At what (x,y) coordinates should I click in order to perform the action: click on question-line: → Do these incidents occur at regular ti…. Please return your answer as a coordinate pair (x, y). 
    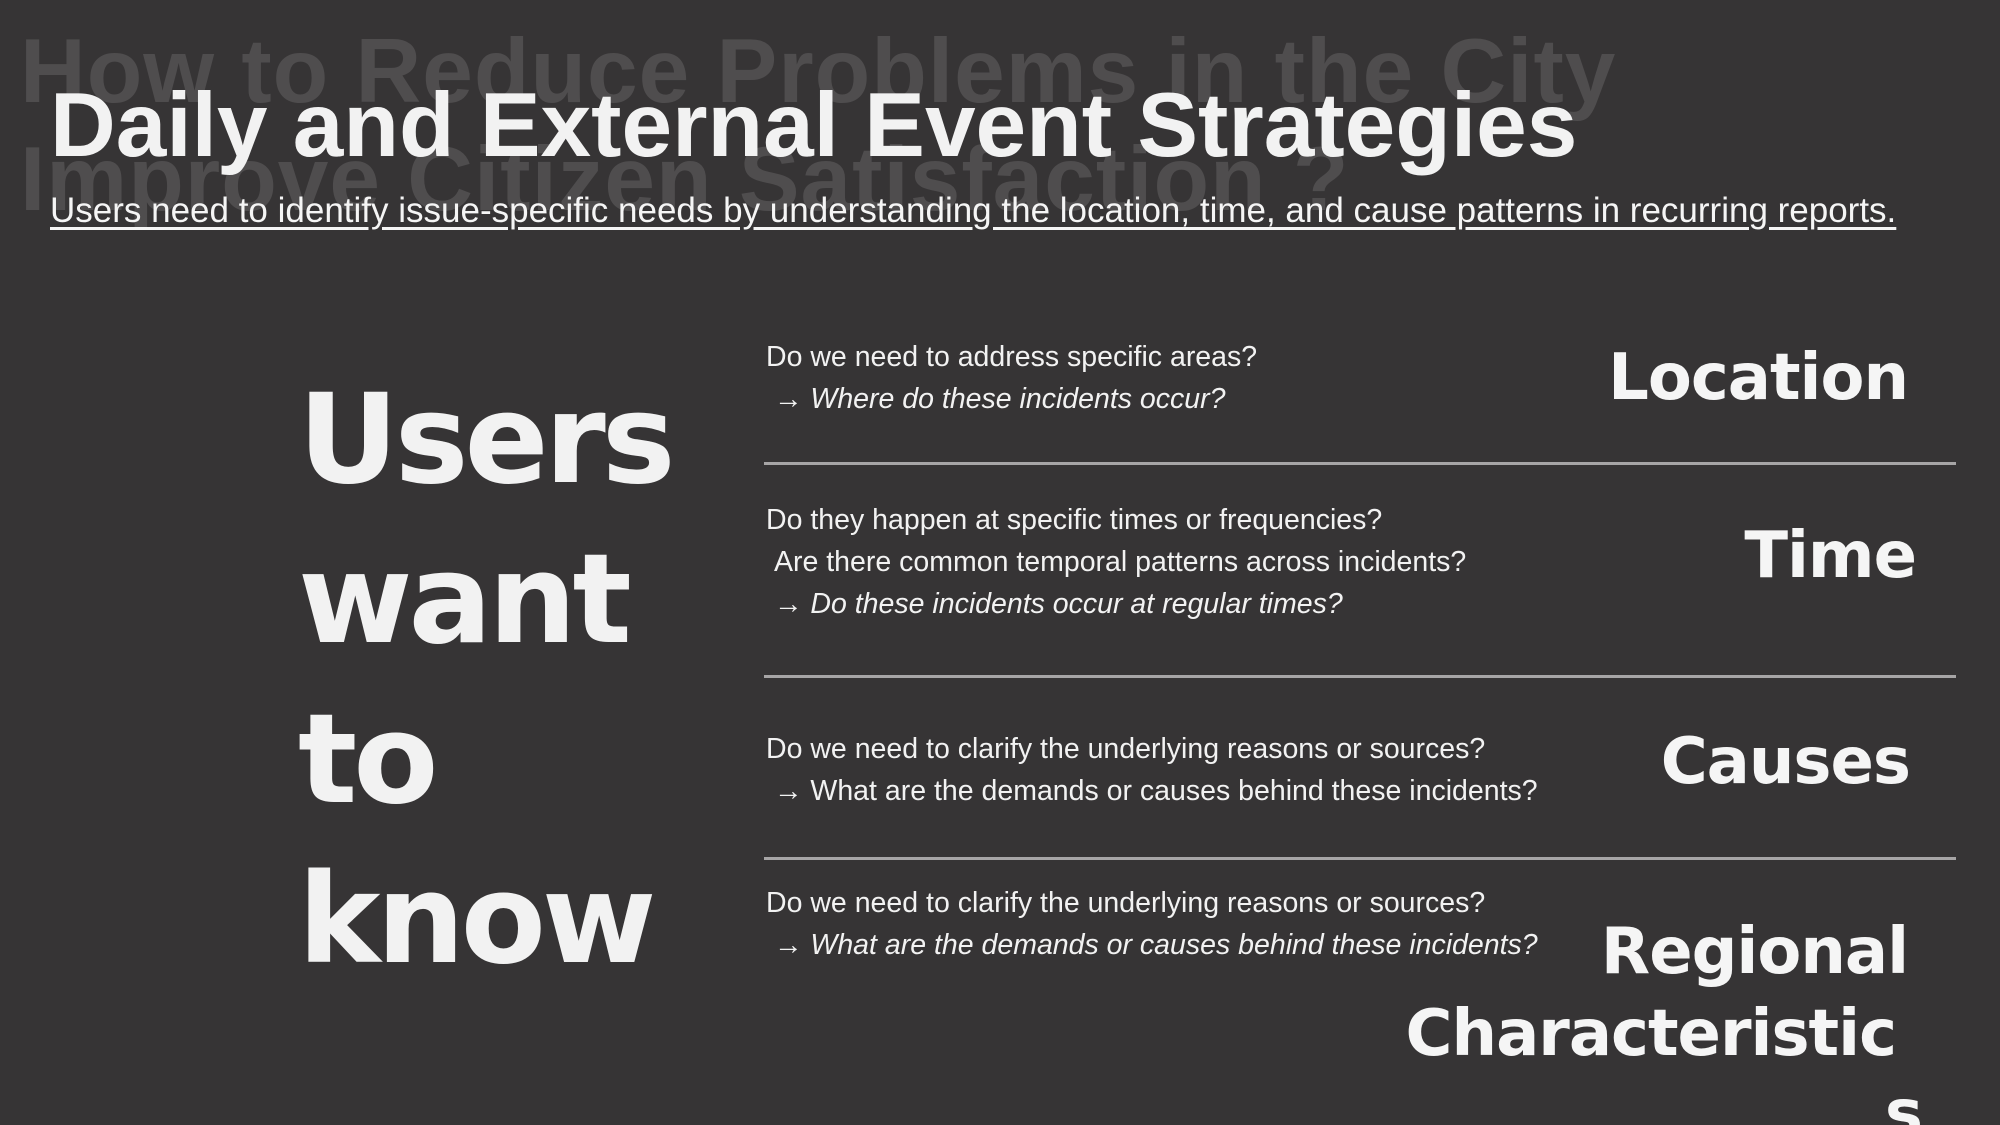
    Looking at the image, I should click on (1058, 604).